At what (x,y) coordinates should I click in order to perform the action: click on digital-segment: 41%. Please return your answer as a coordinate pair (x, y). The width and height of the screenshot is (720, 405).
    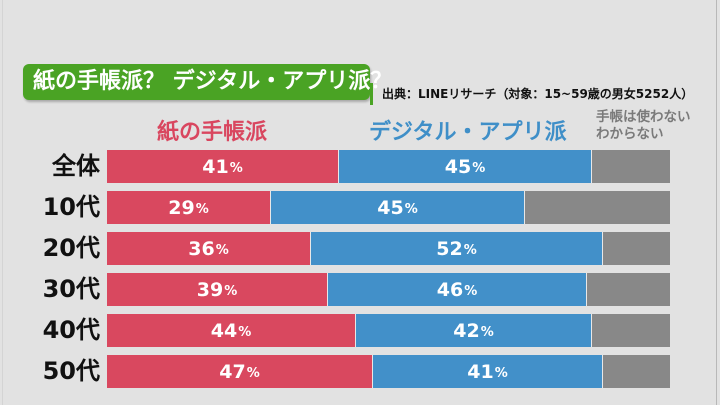
    Looking at the image, I should click on (487, 371).